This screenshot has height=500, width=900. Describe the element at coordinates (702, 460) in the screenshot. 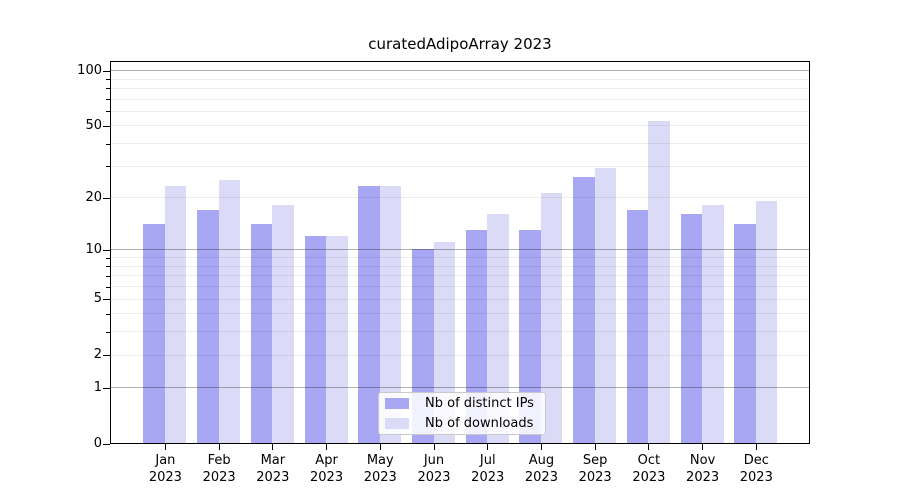

I see `x-tick-label-month: Nov` at that location.